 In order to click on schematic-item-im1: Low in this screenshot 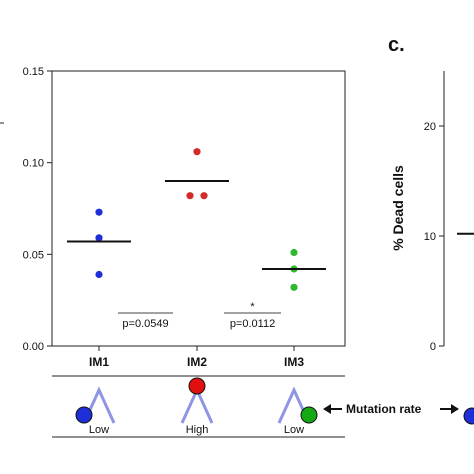, I will do `click(95, 411)`.